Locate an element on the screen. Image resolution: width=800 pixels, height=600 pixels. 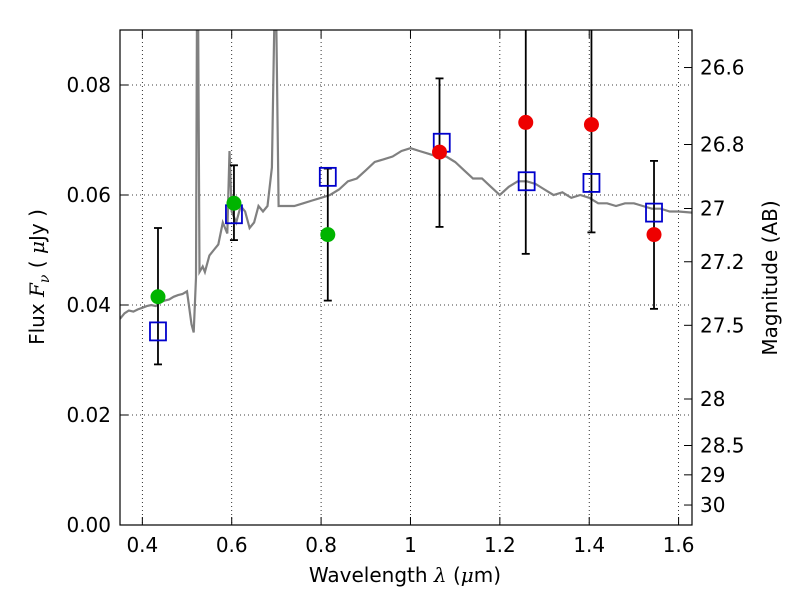
y-tick-label: 0.04 is located at coordinates (88, 305).